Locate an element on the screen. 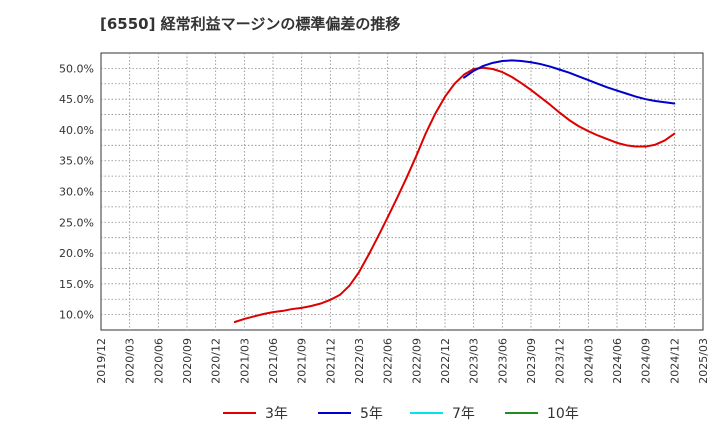  y-tick-label: 45.0% is located at coordinates (76, 99).